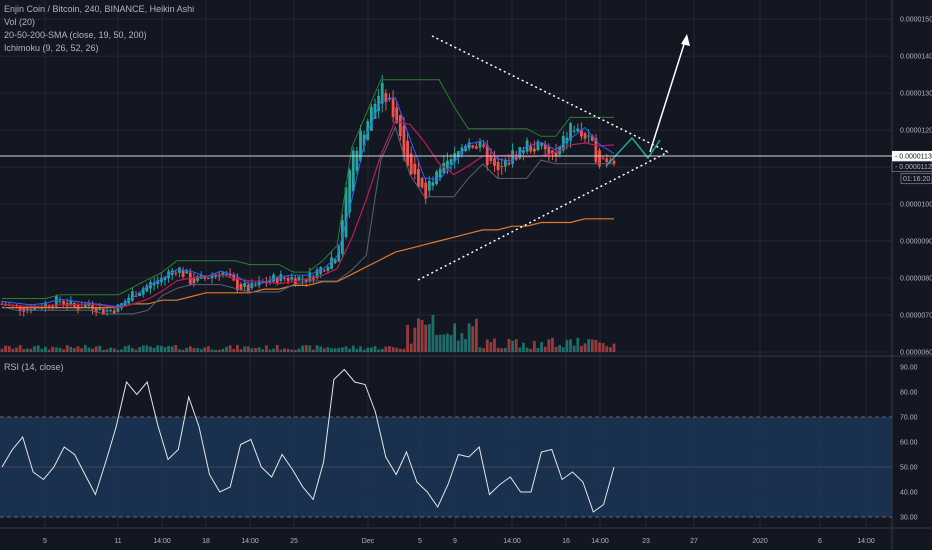 The height and width of the screenshot is (550, 932). What do you see at coordinates (566, 541) in the screenshot?
I see `time-tick-label: 16` at bounding box center [566, 541].